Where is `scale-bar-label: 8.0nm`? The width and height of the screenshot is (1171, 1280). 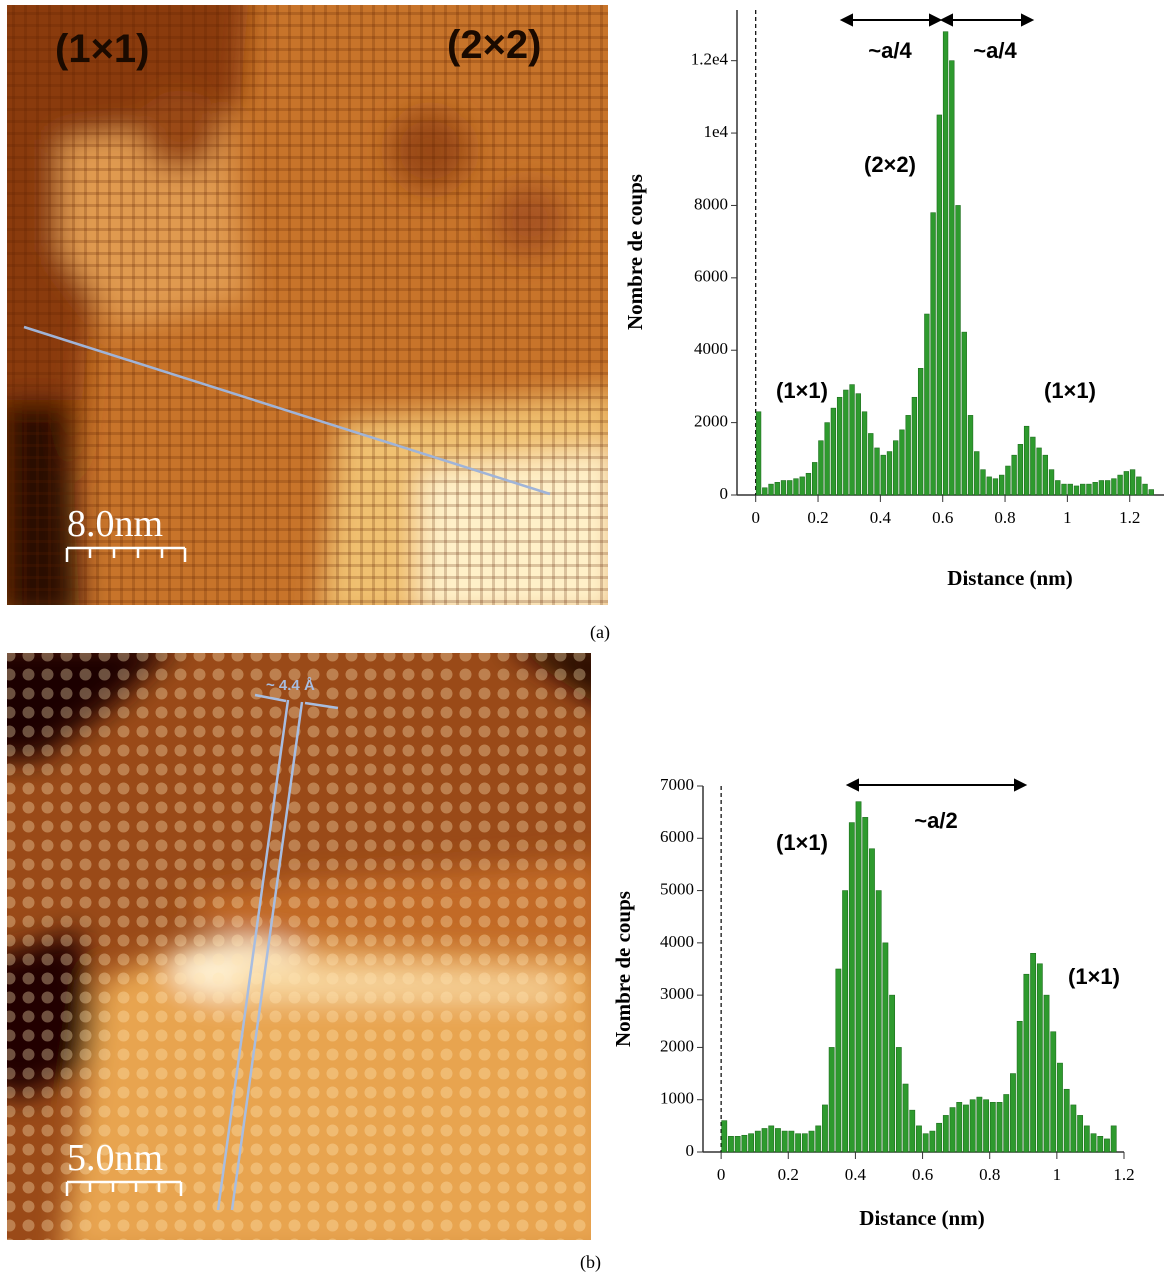 scale-bar-label: 8.0nm is located at coordinates (115, 524).